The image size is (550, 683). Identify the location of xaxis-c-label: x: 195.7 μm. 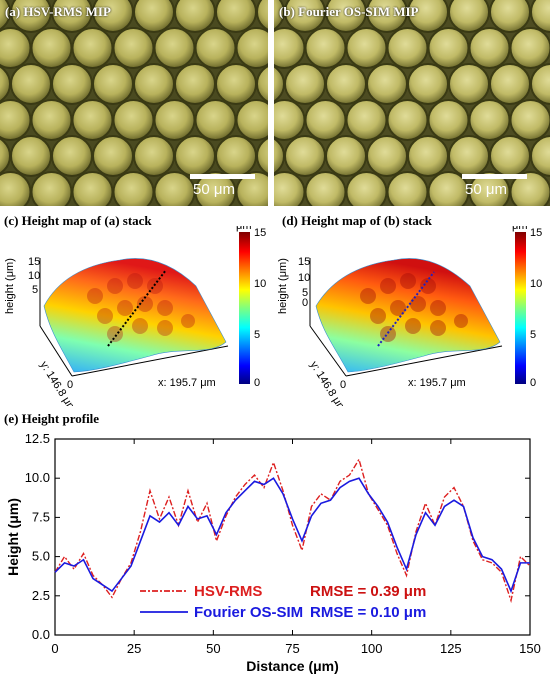
(187, 383).